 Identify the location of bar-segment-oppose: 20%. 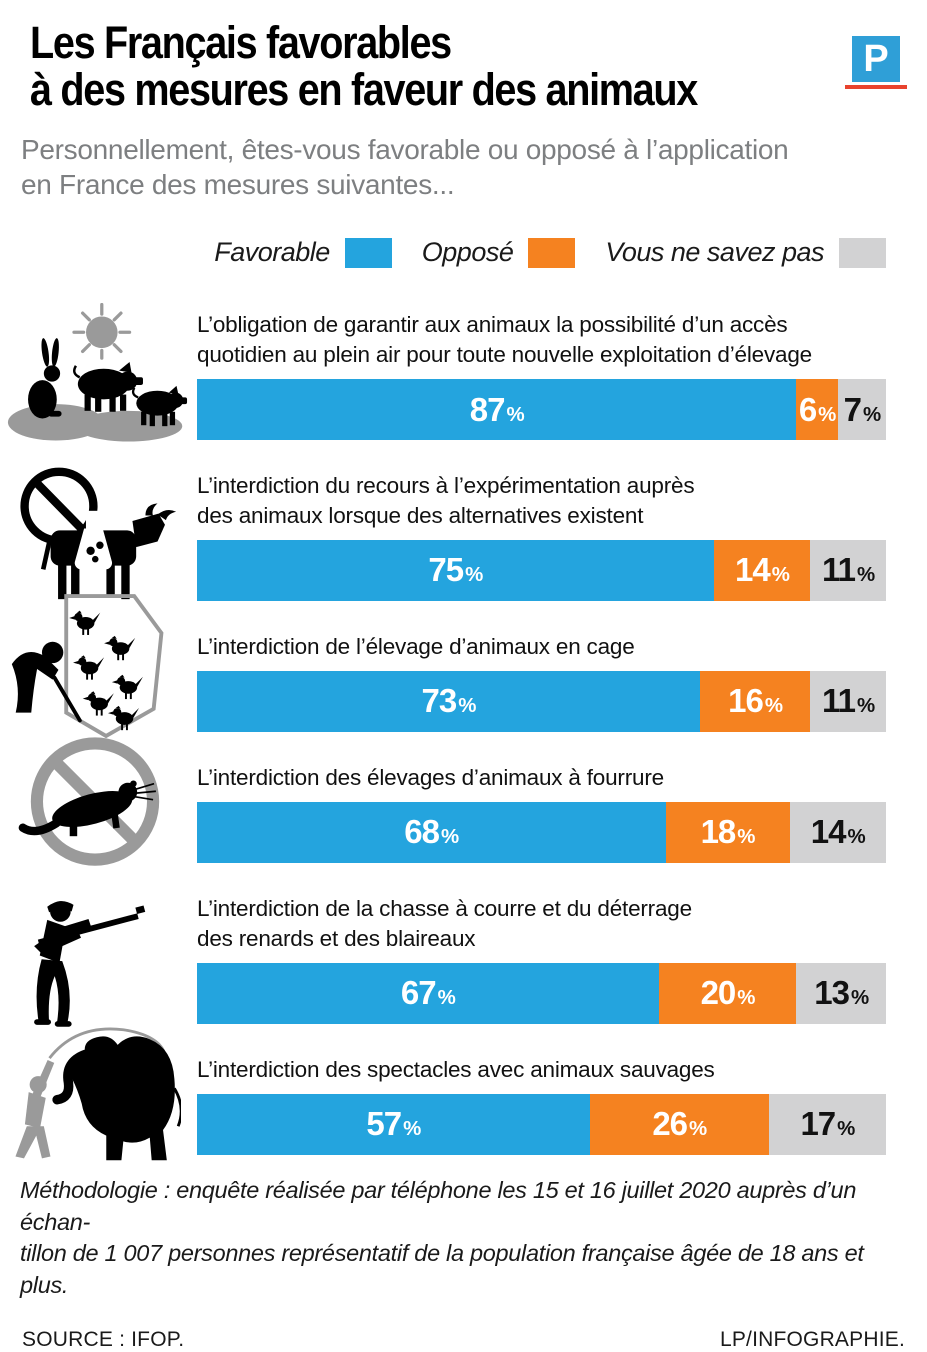
(727, 993).